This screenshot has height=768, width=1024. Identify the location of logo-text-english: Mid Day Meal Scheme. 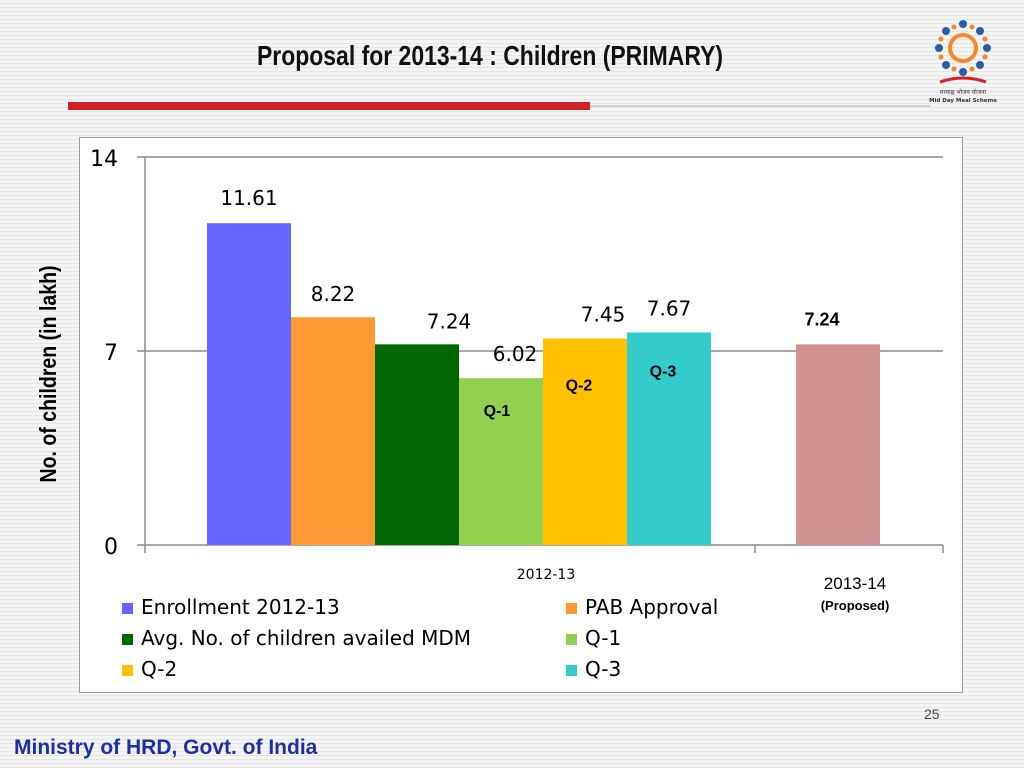
(963, 101).